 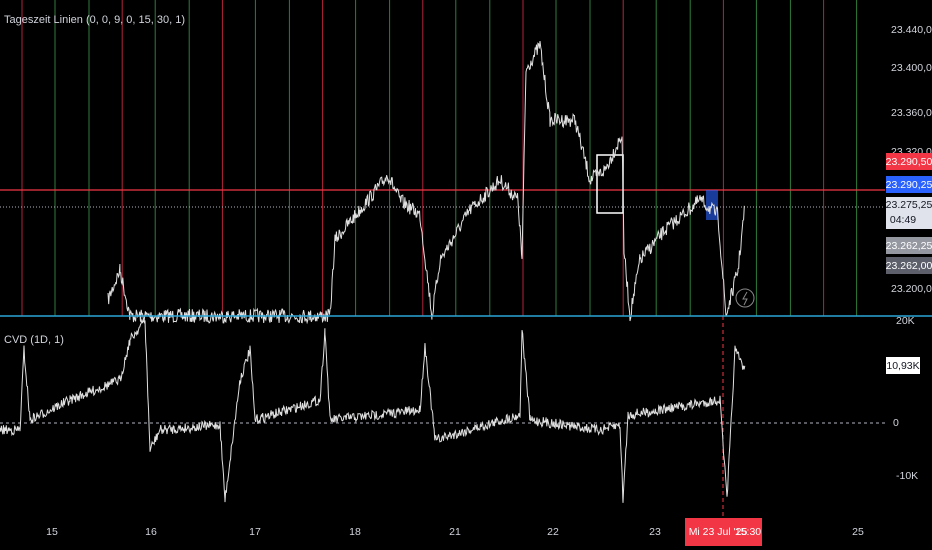 I want to click on time-axis-label: 21, so click(x=455, y=532).